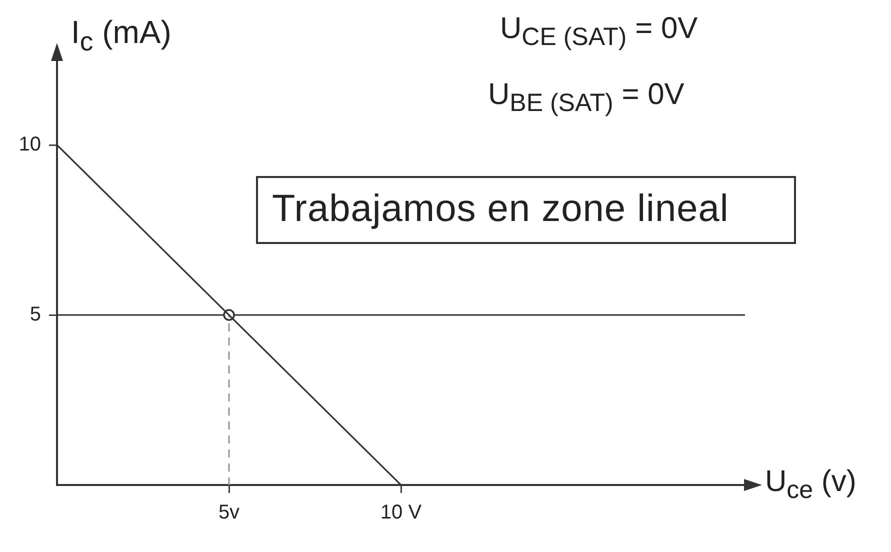 Image resolution: width=891 pixels, height=552 pixels. I want to click on x-axis-title: U$_{ce}$ (v), so click(810, 485).